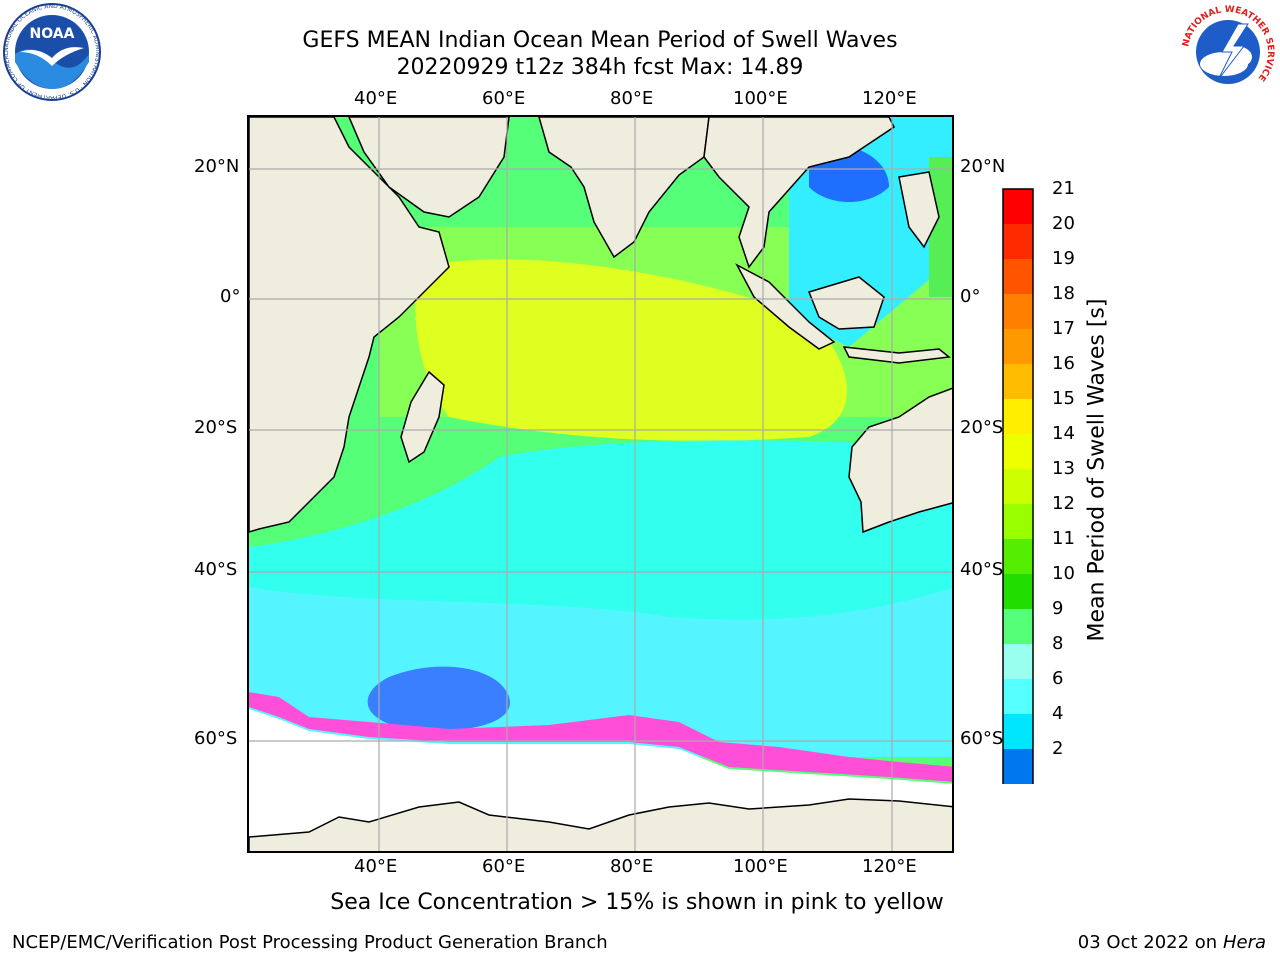 This screenshot has width=1280, height=960. What do you see at coordinates (230, 296) in the screenshot?
I see `lat-tick-left: 0°` at bounding box center [230, 296].